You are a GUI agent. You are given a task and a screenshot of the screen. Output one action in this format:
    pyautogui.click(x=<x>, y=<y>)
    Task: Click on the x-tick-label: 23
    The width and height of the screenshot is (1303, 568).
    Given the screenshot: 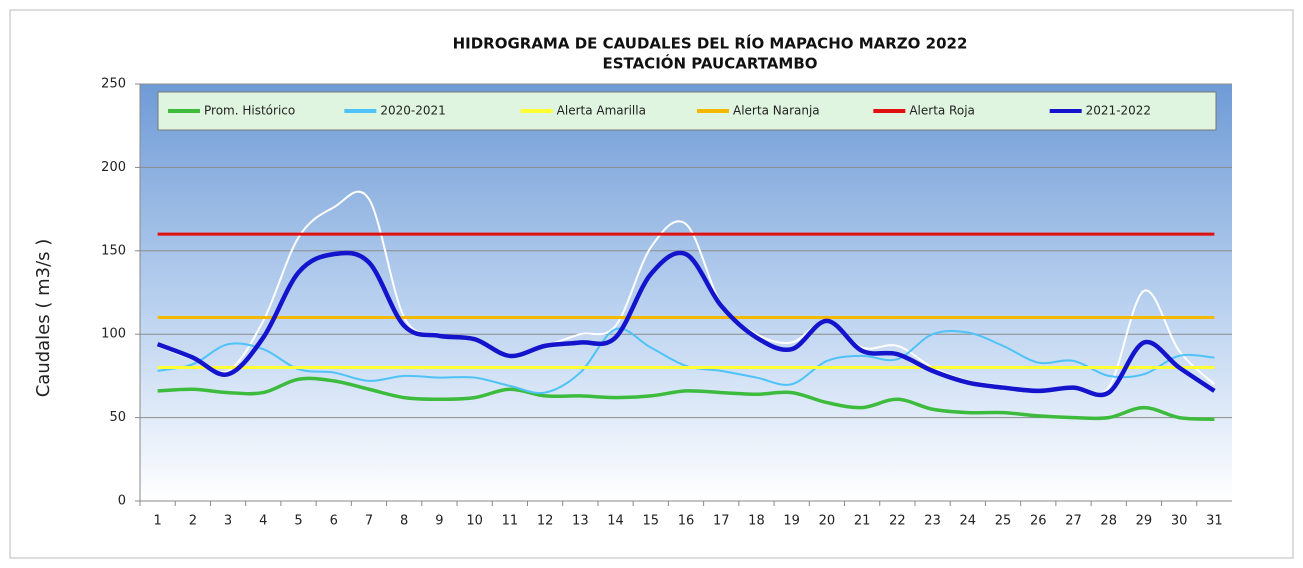 What is the action you would take?
    pyautogui.click(x=932, y=521)
    